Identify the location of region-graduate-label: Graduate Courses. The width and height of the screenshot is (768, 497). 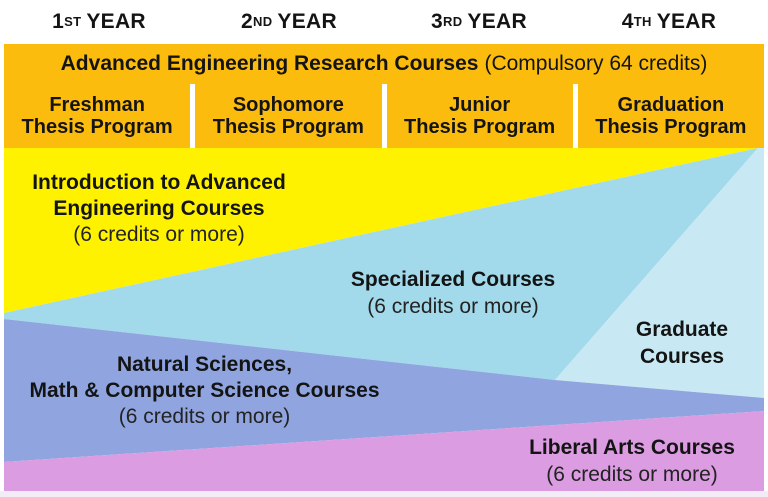
(682, 343).